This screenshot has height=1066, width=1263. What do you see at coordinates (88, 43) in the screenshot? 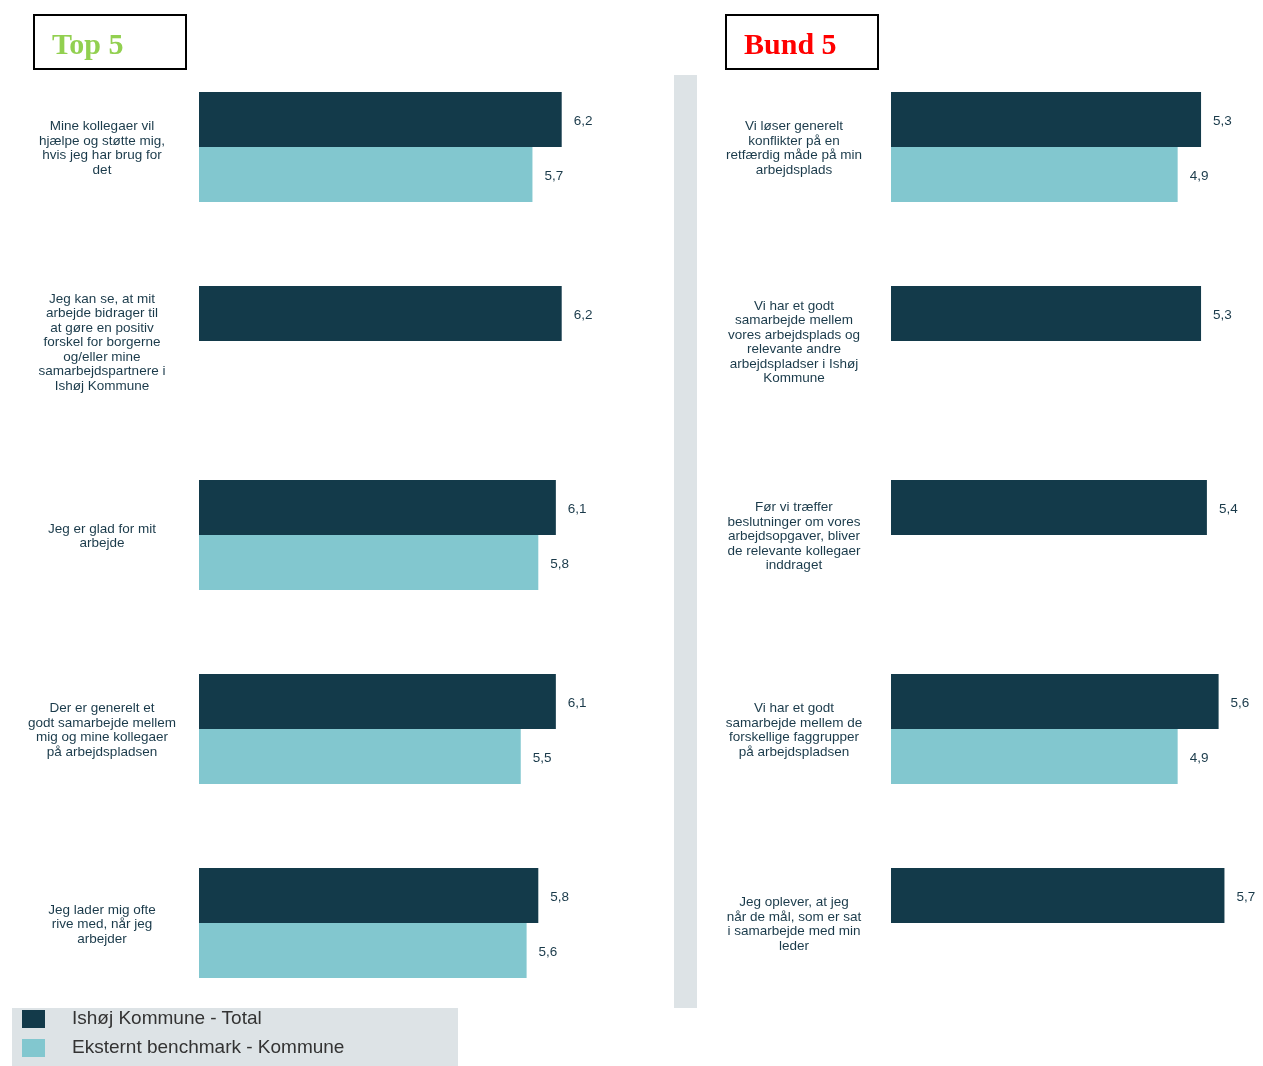
I see `chart-title: Top 5` at bounding box center [88, 43].